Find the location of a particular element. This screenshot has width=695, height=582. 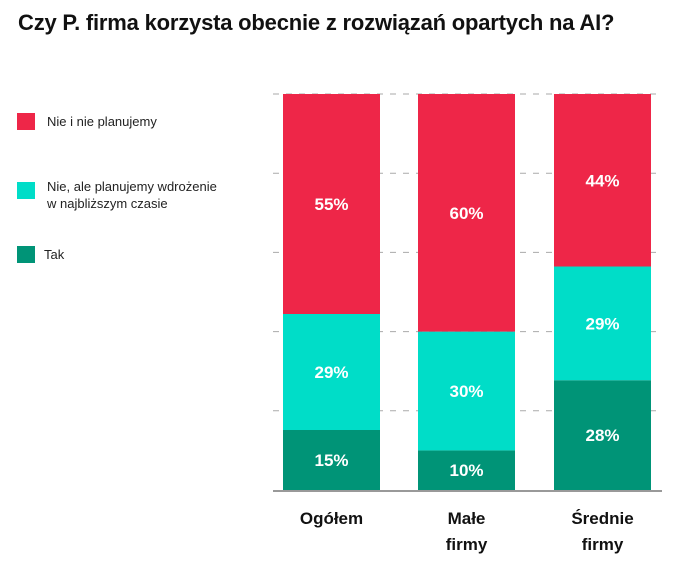

category-label: Ogółem is located at coordinates (331, 518).